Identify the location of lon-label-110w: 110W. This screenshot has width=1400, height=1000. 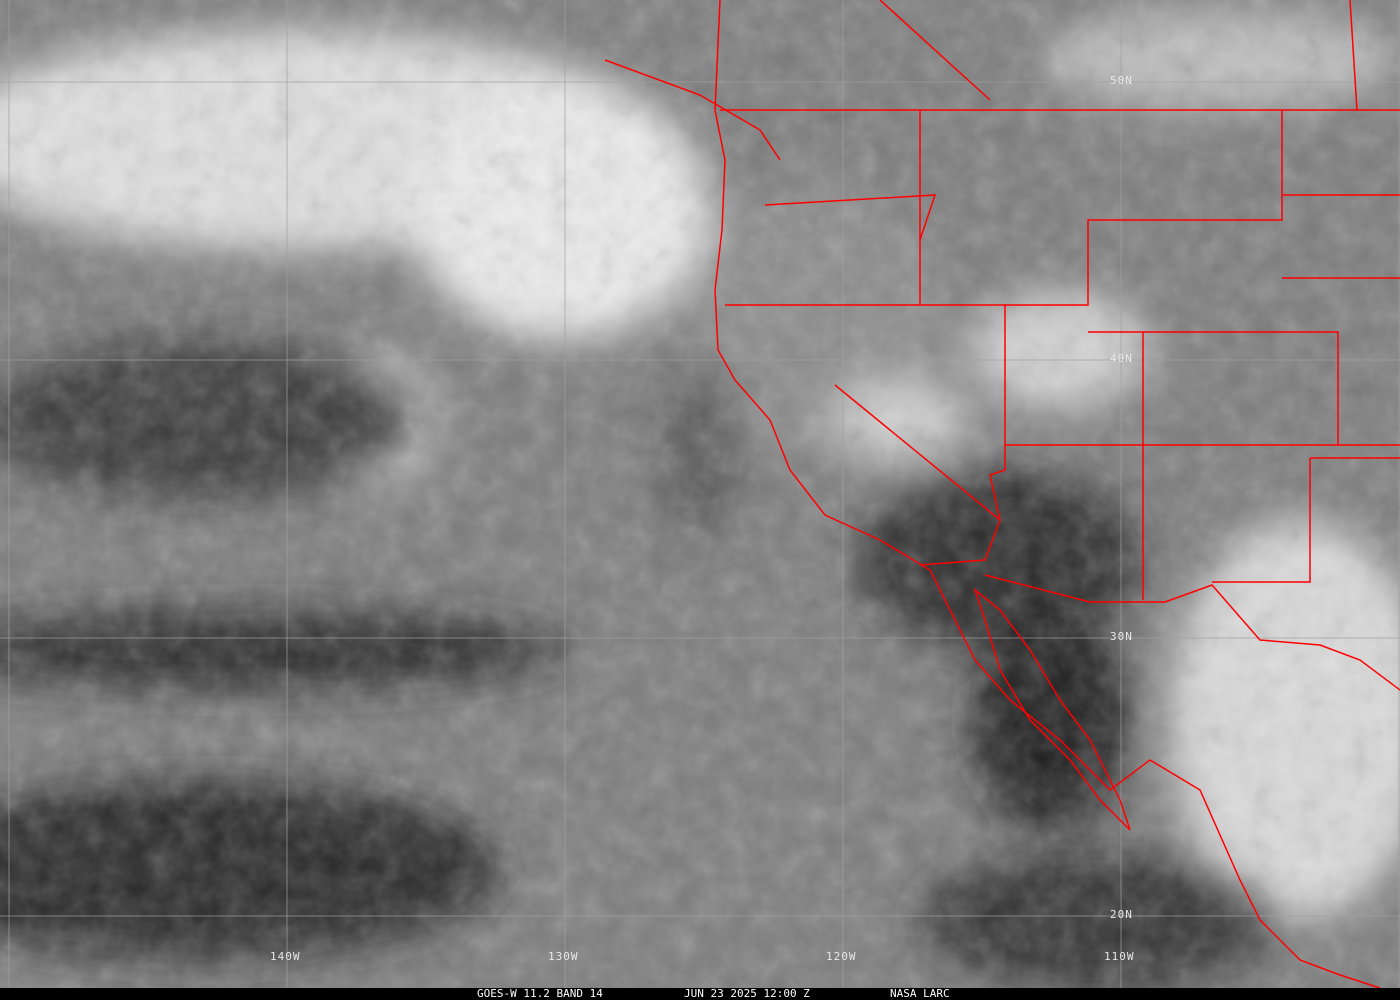
(1119, 956).